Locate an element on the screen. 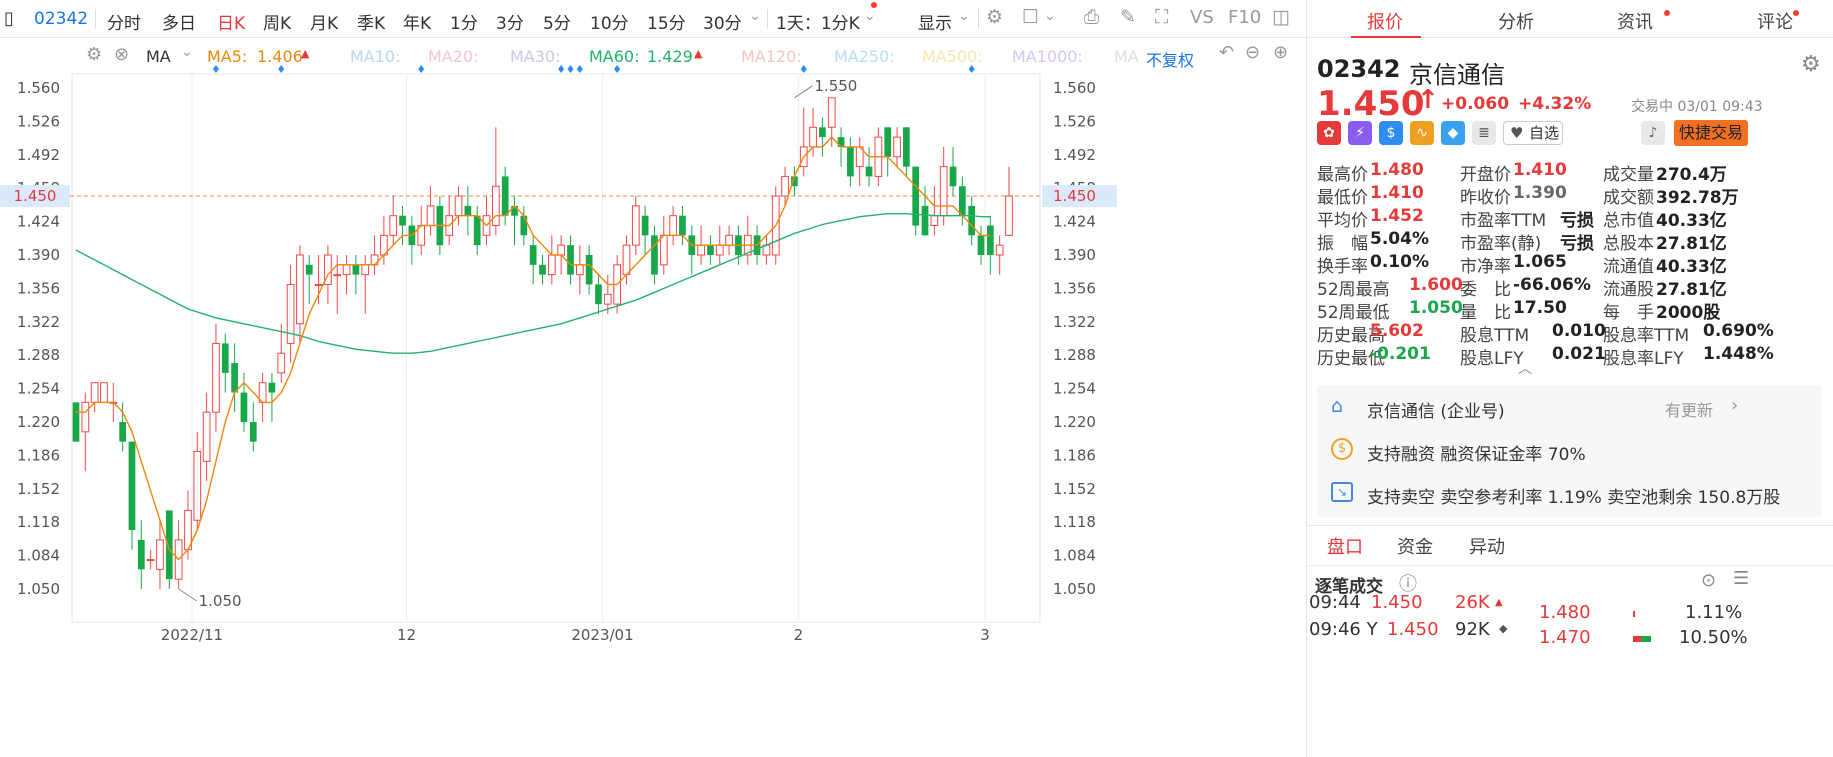 This screenshot has height=757, width=1833. tab-10min: 10分 is located at coordinates (609, 24).